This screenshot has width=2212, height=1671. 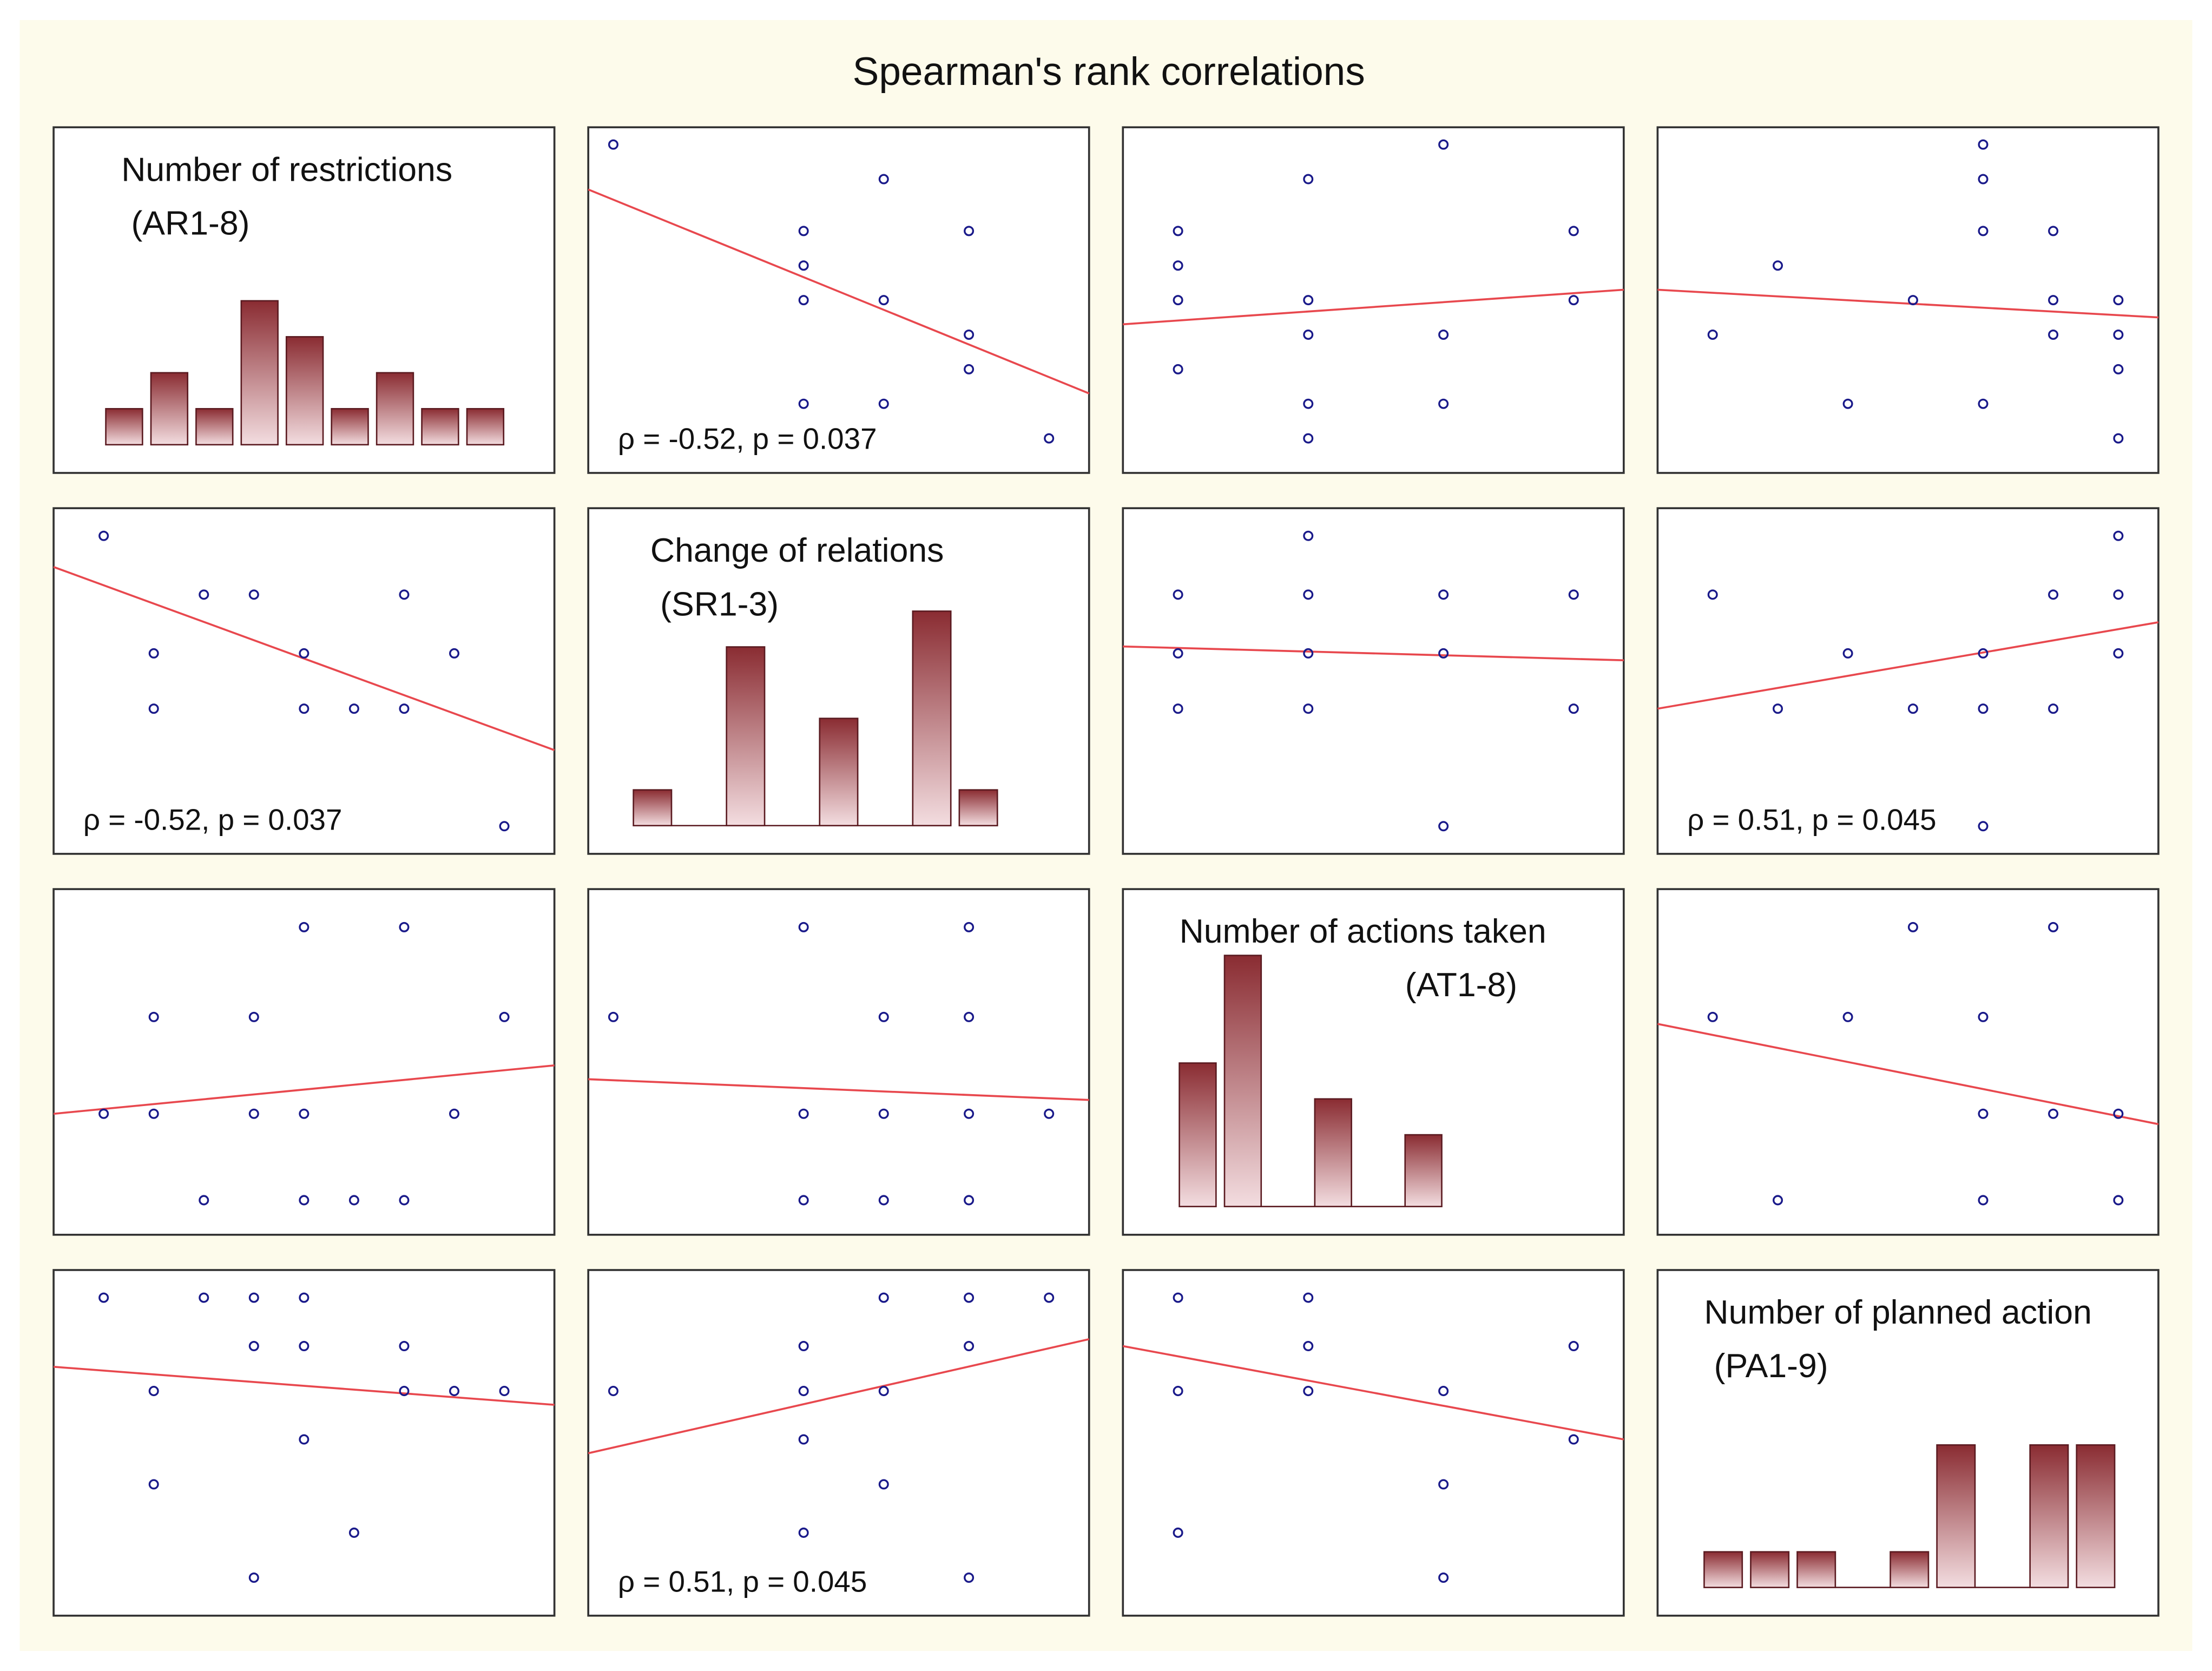 I want to click on variable-name-1: Change of relations, so click(x=797, y=550).